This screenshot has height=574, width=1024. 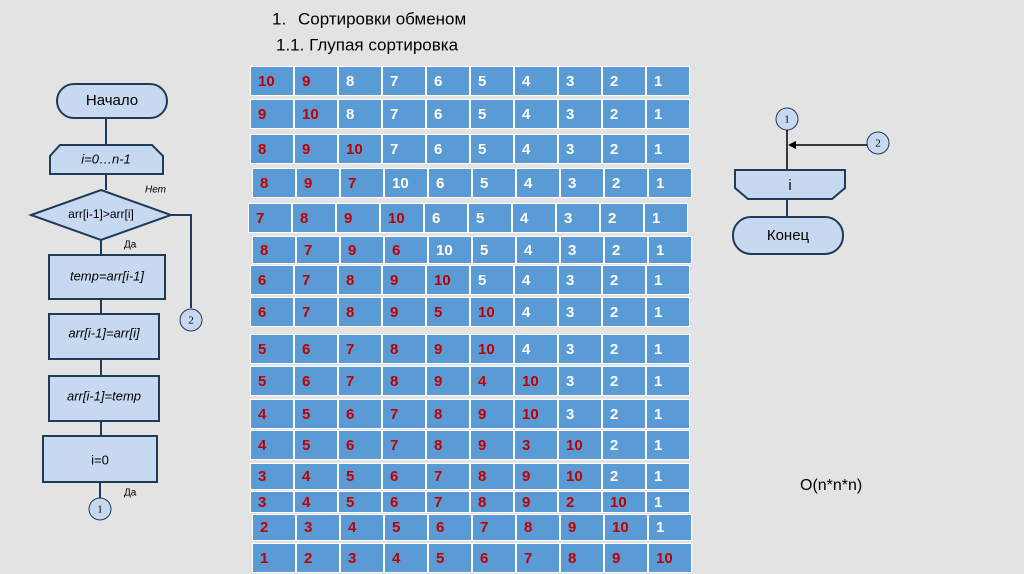 I want to click on yes-label: Да, so click(x=130, y=493).